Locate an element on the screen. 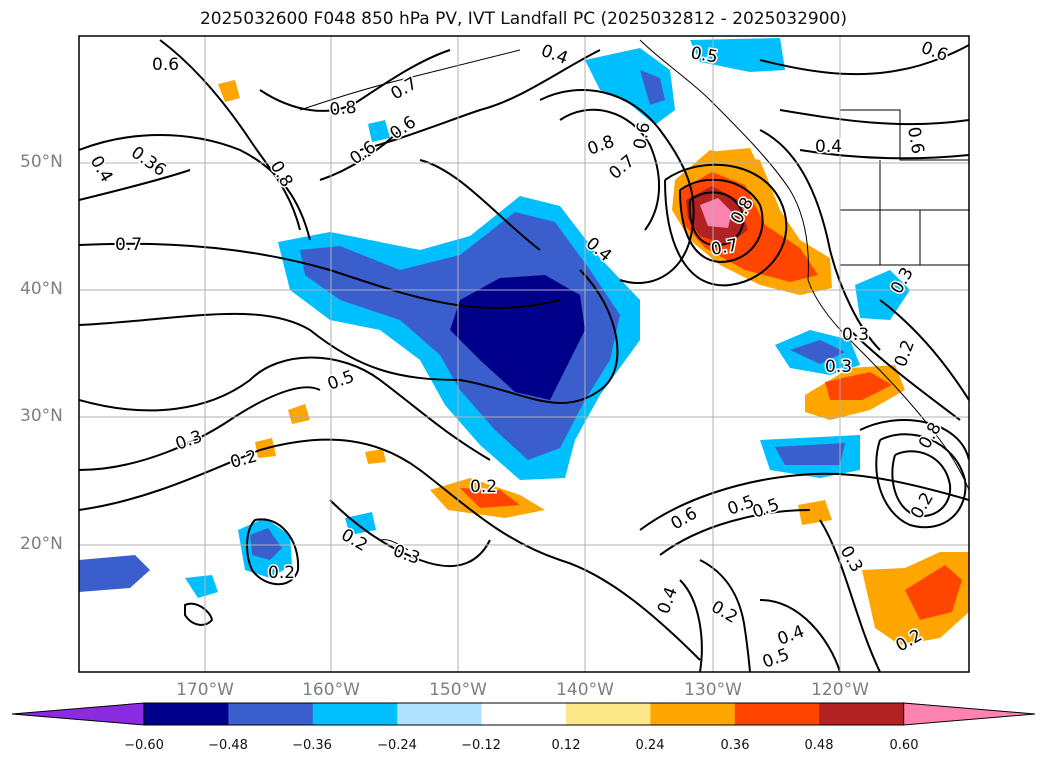 This screenshot has height=765, width=1047. colorbar-outline is located at coordinates (524, 714).